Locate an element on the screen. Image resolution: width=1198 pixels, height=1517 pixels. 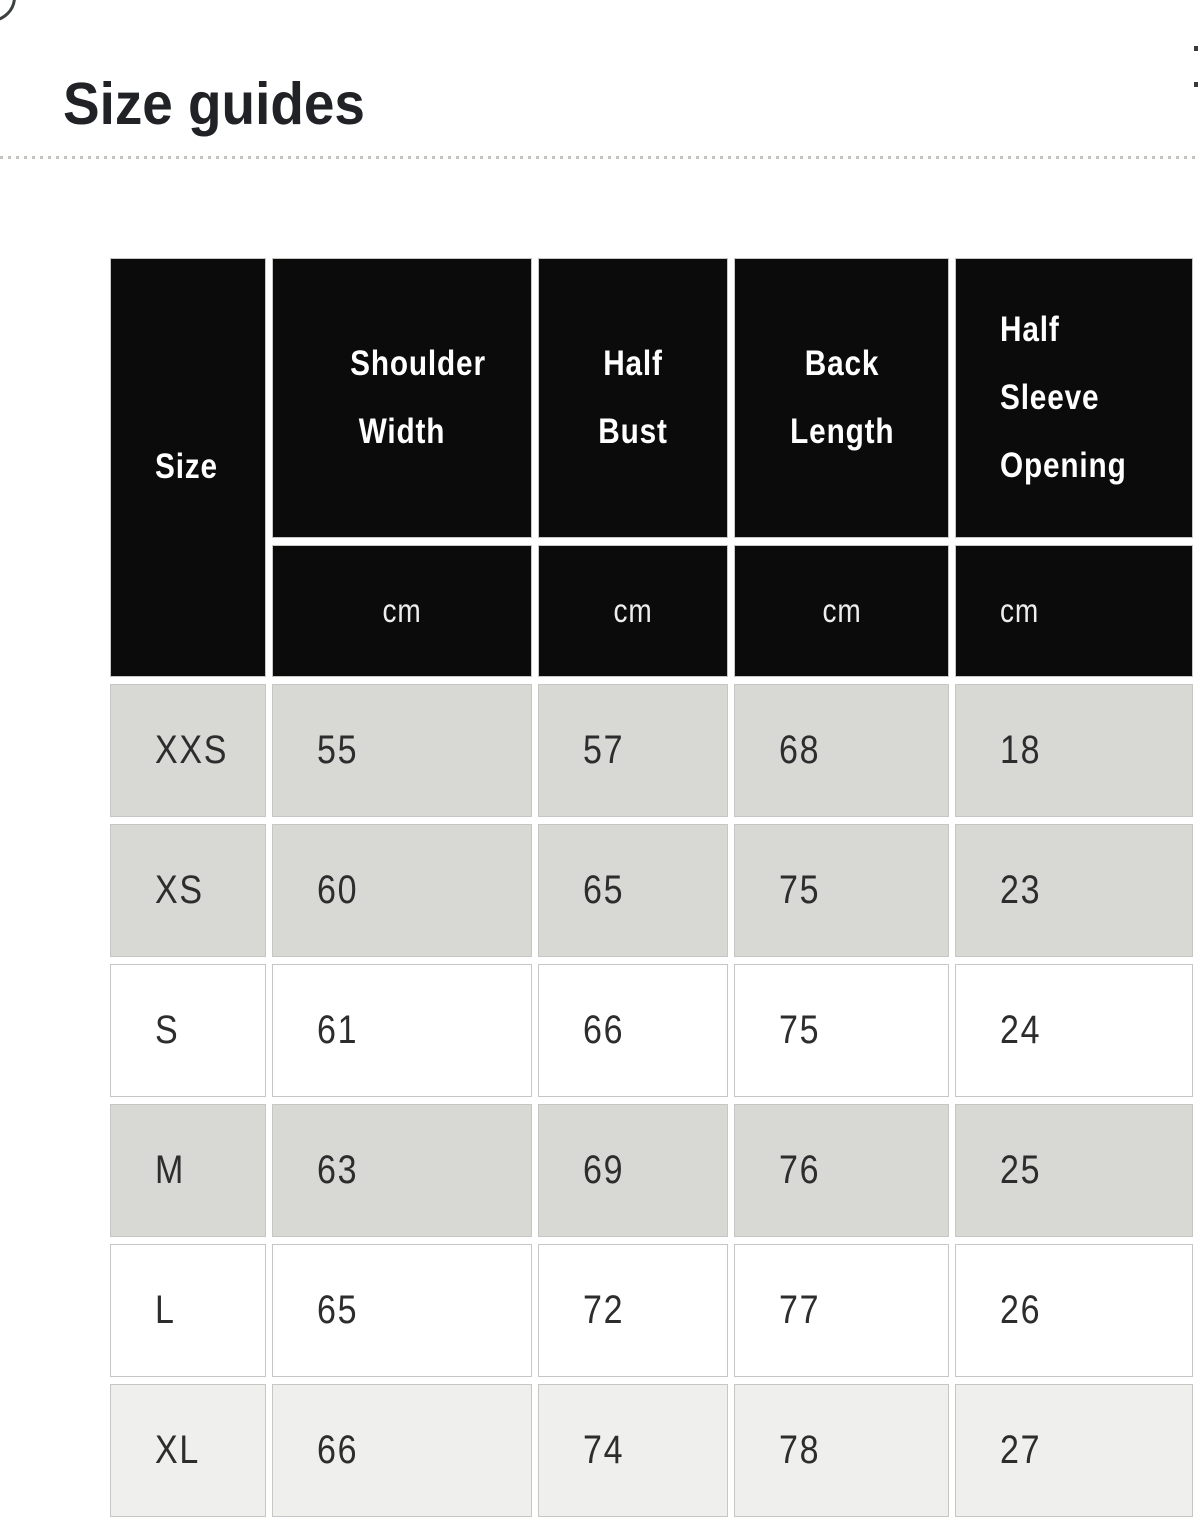
value-cell: 63 is located at coordinates (402, 1170).